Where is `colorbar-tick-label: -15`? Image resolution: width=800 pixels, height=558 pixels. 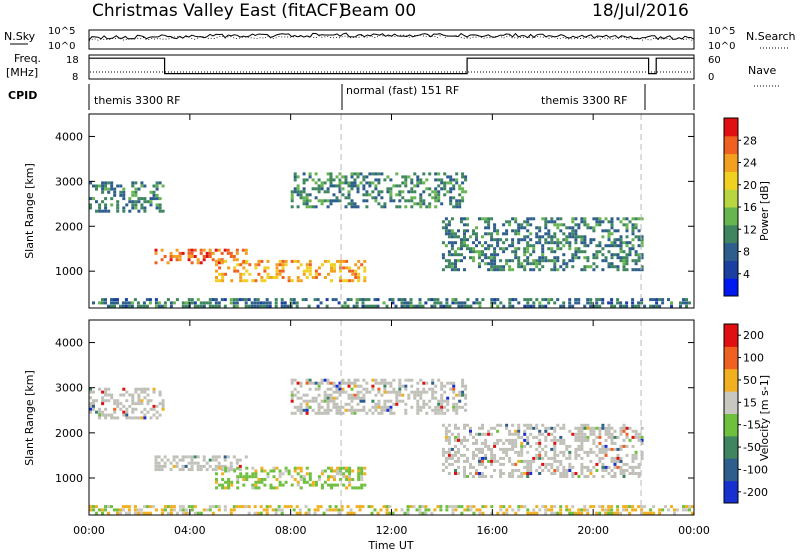
colorbar-tick-label: -15 is located at coordinates (752, 425).